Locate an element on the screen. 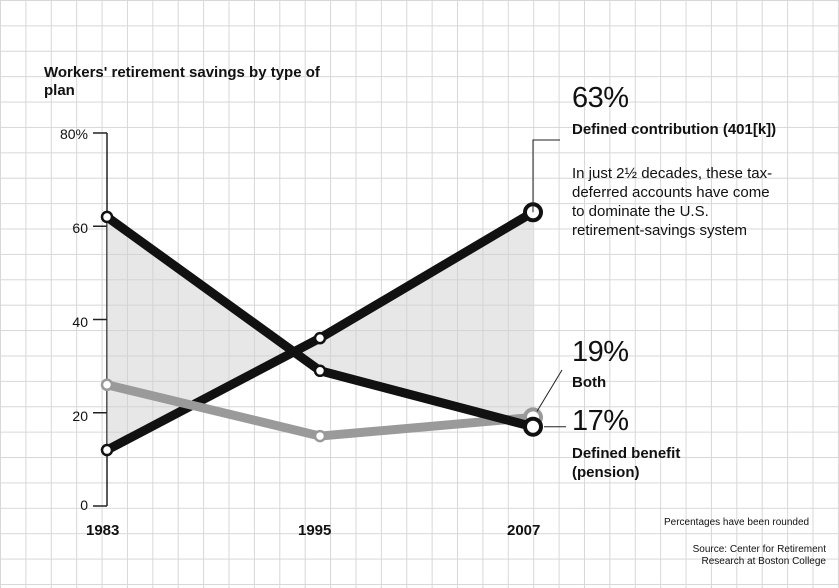  dc-series-label: Defined contribution (401[k]) is located at coordinates (674, 129).